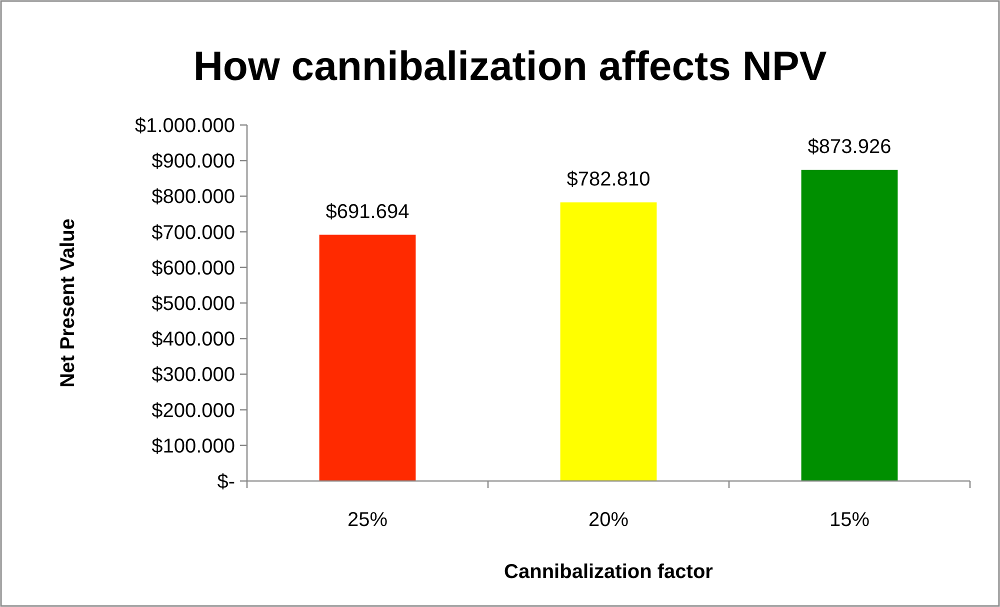 The height and width of the screenshot is (607, 1000). Describe the element at coordinates (68, 303) in the screenshot. I see `y-axis-title: Net Present Value` at that location.